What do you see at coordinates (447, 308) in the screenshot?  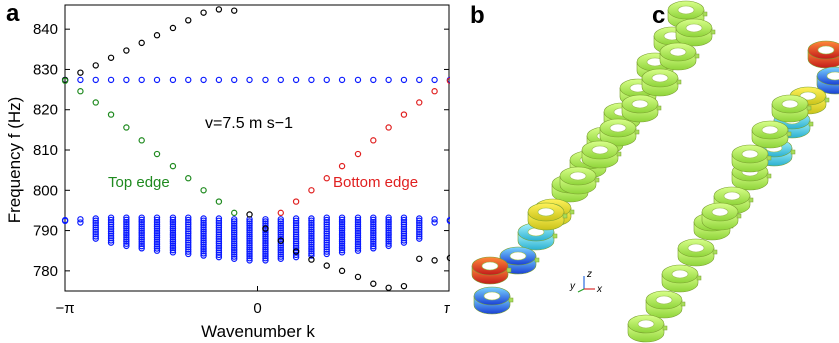 I see `x-tick-label: π` at bounding box center [447, 308].